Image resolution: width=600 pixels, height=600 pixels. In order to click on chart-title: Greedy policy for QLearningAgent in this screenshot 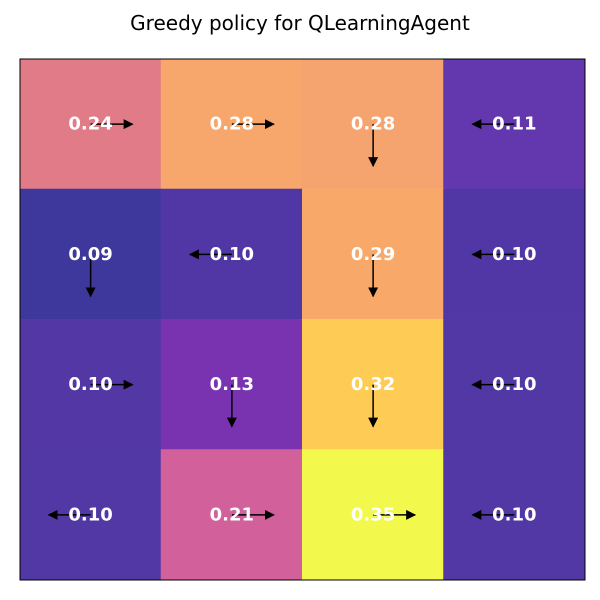, I will do `click(300, 23)`.